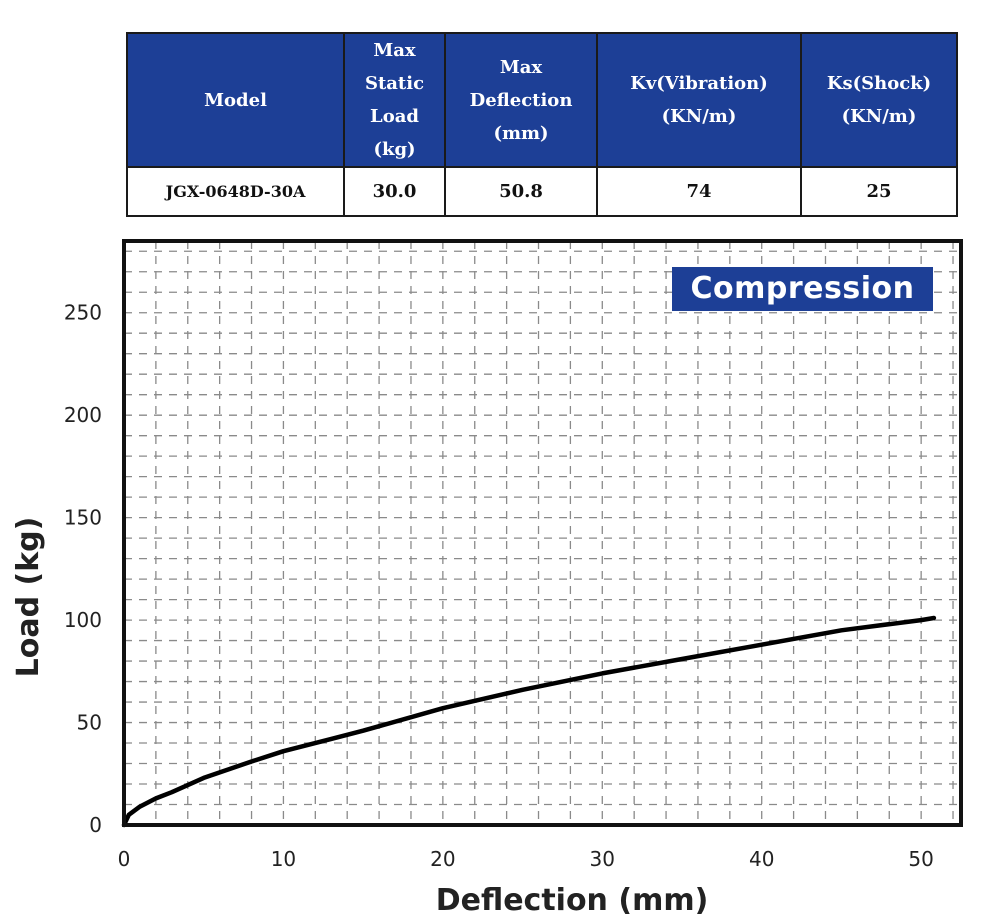 Image resolution: width=1000 pixels, height=923 pixels. I want to click on y-tick-label: 200, so click(83, 415).